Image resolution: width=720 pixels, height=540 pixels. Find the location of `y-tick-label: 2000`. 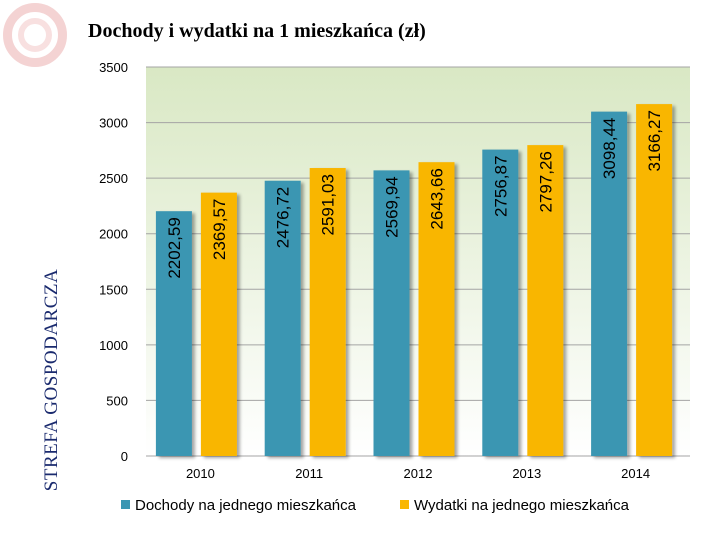

y-tick-label: 2000 is located at coordinates (113, 234).